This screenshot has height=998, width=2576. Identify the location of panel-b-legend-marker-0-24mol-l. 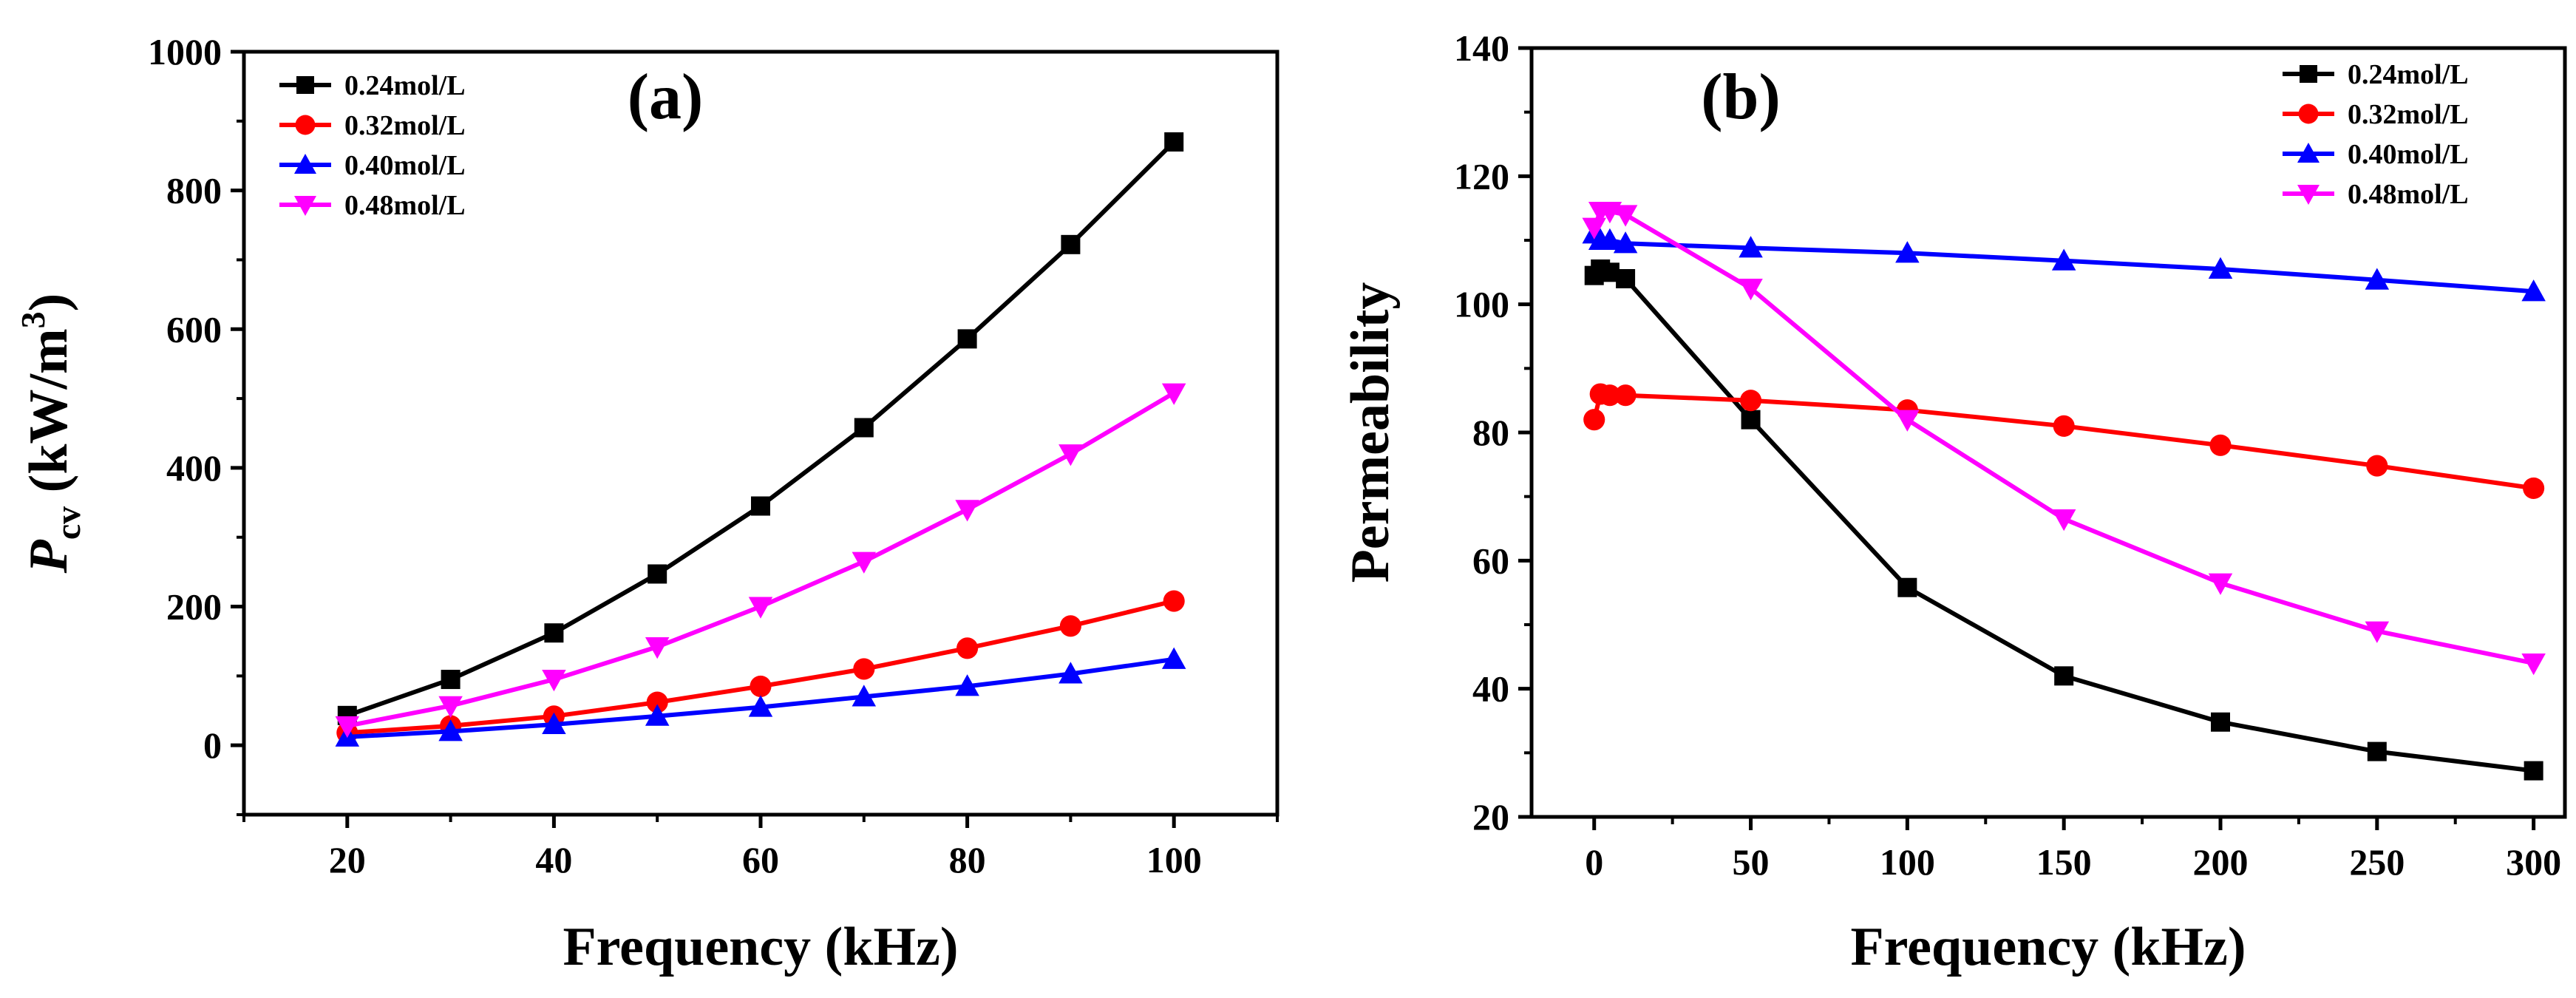
(2308, 74).